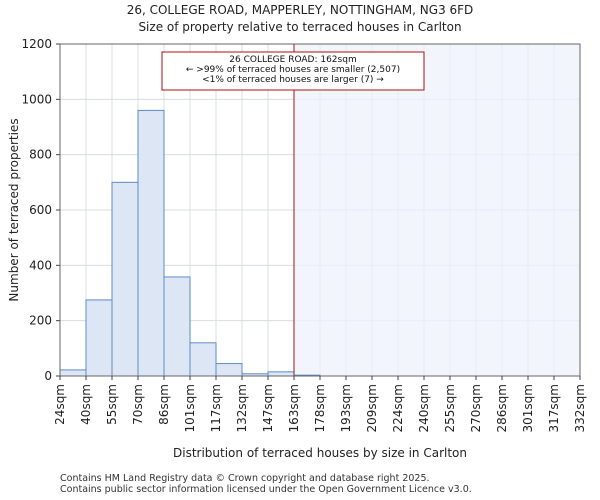  Describe the element at coordinates (580, 408) in the screenshot. I see `x-tick-label-20: 332sqm` at that location.